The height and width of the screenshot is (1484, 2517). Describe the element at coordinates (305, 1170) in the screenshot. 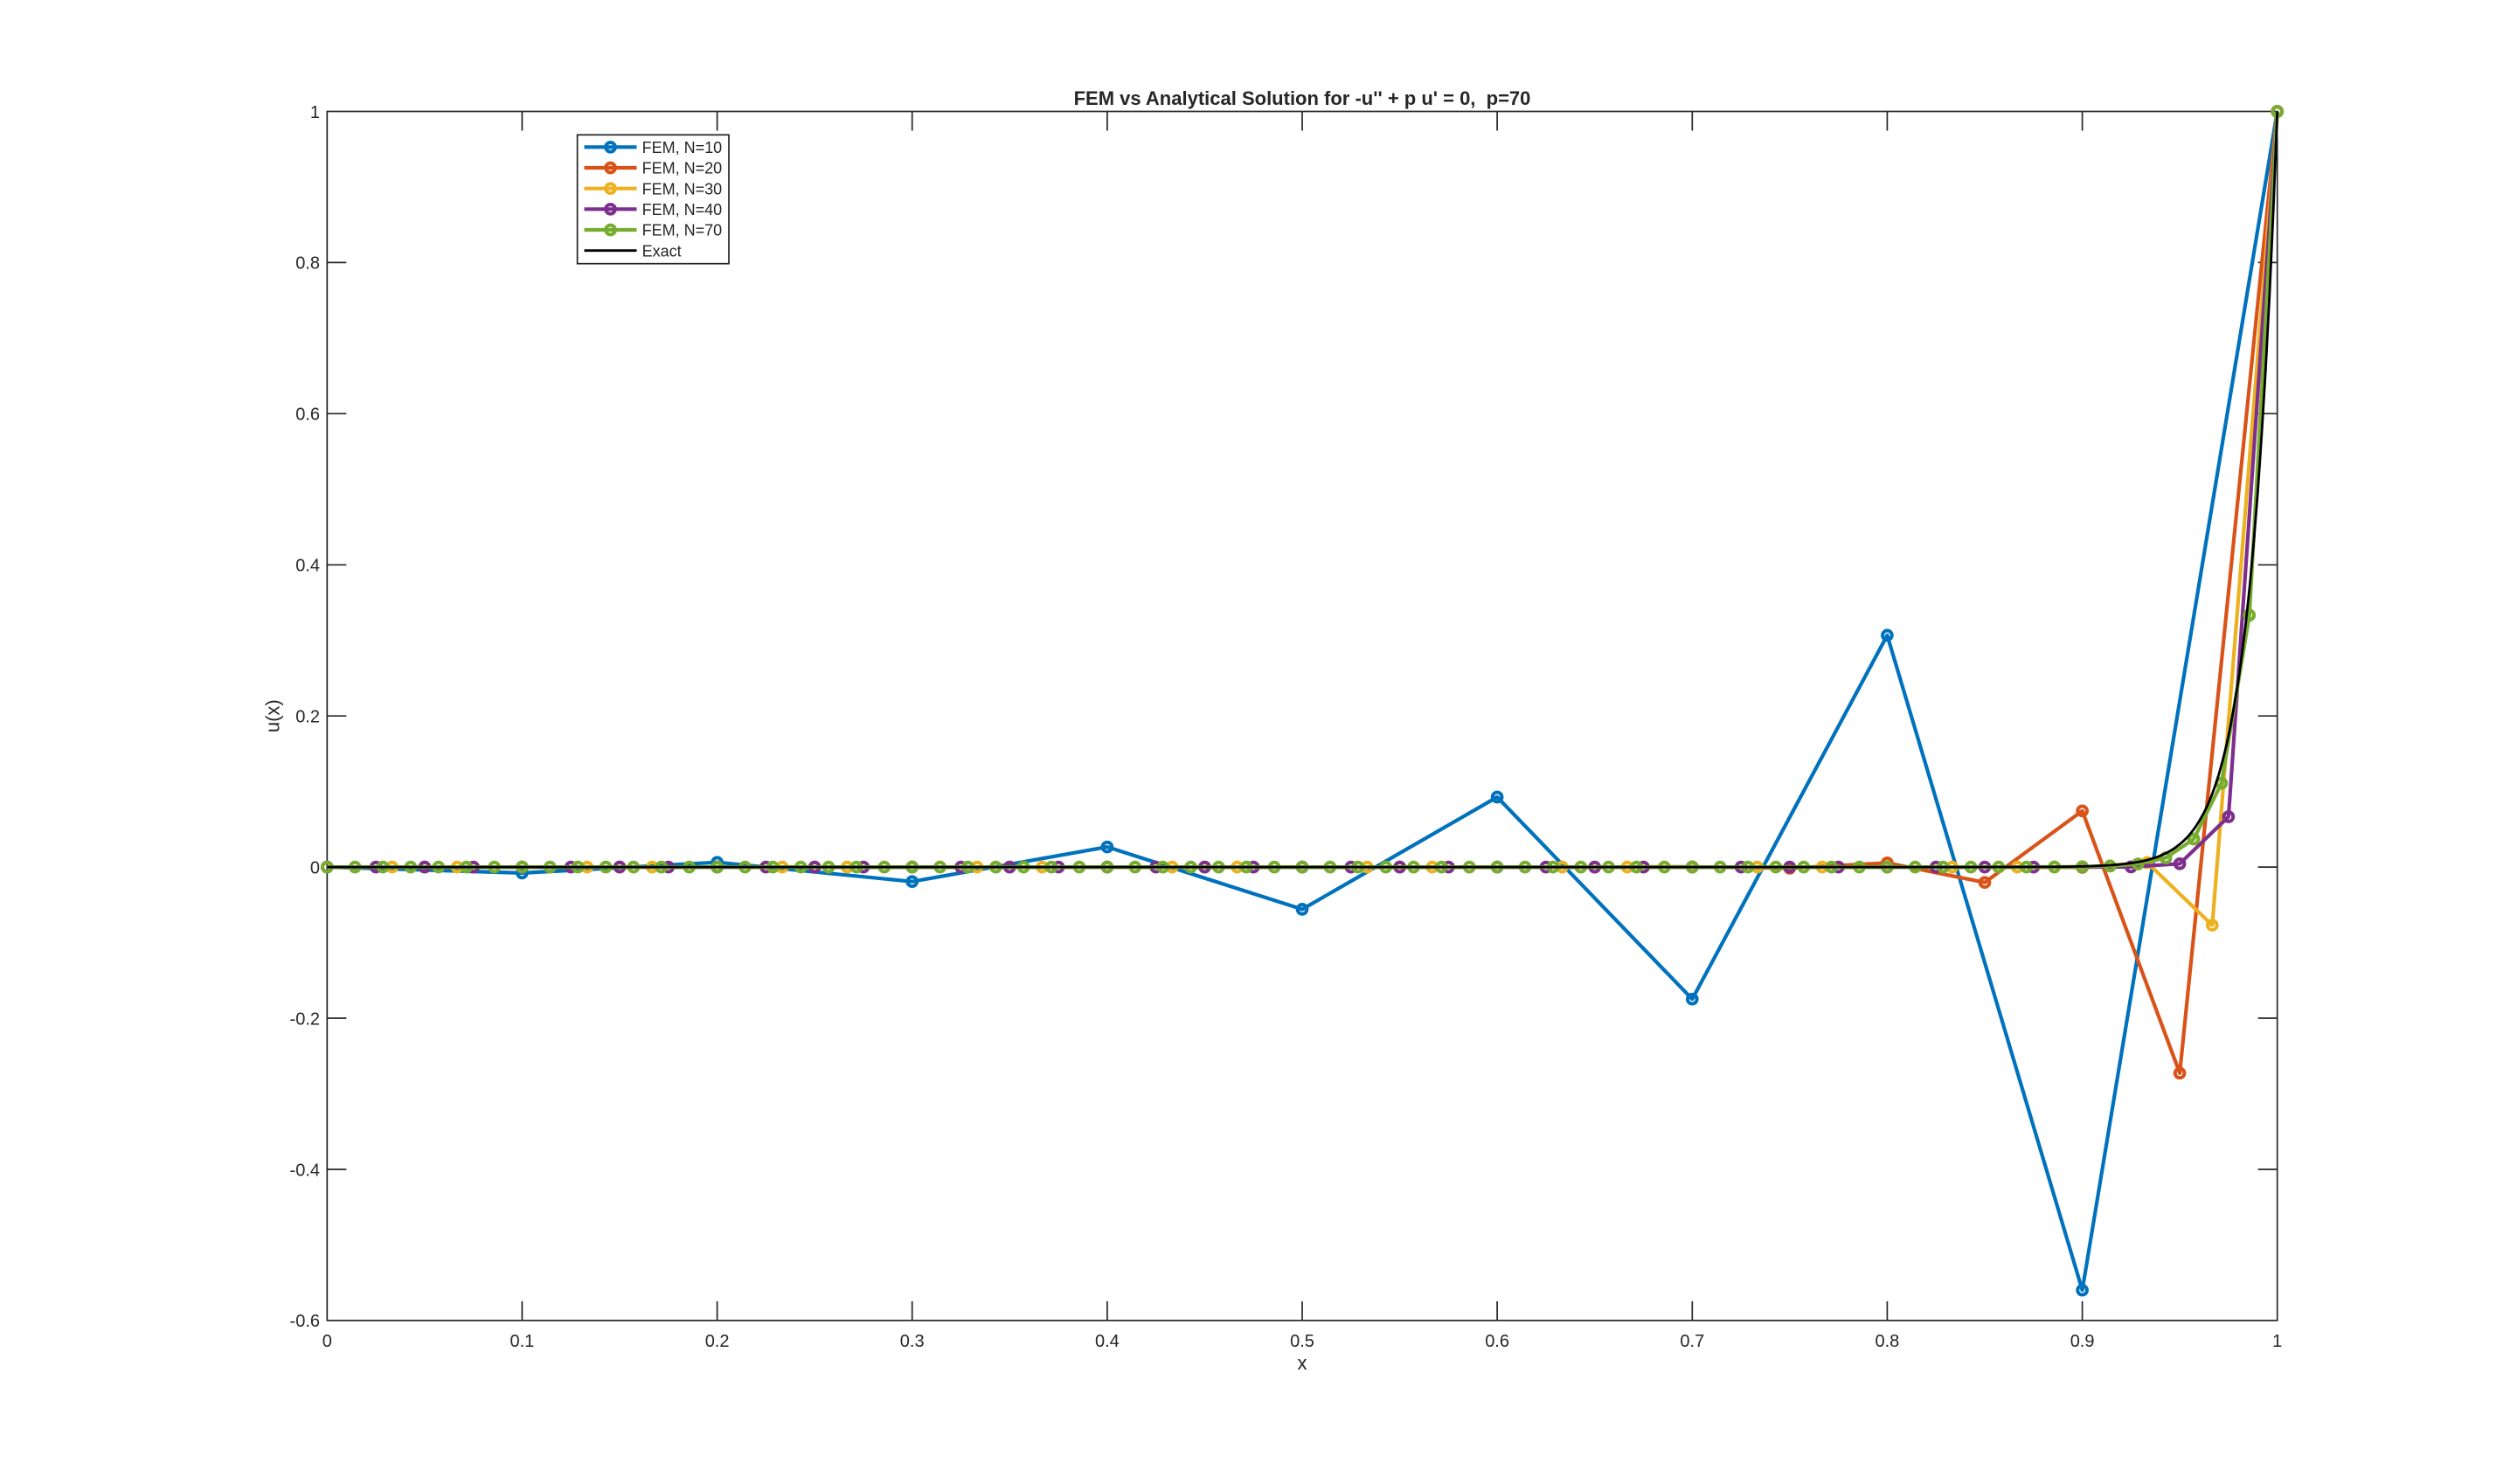

I see `svg-text: -0.4` at that location.